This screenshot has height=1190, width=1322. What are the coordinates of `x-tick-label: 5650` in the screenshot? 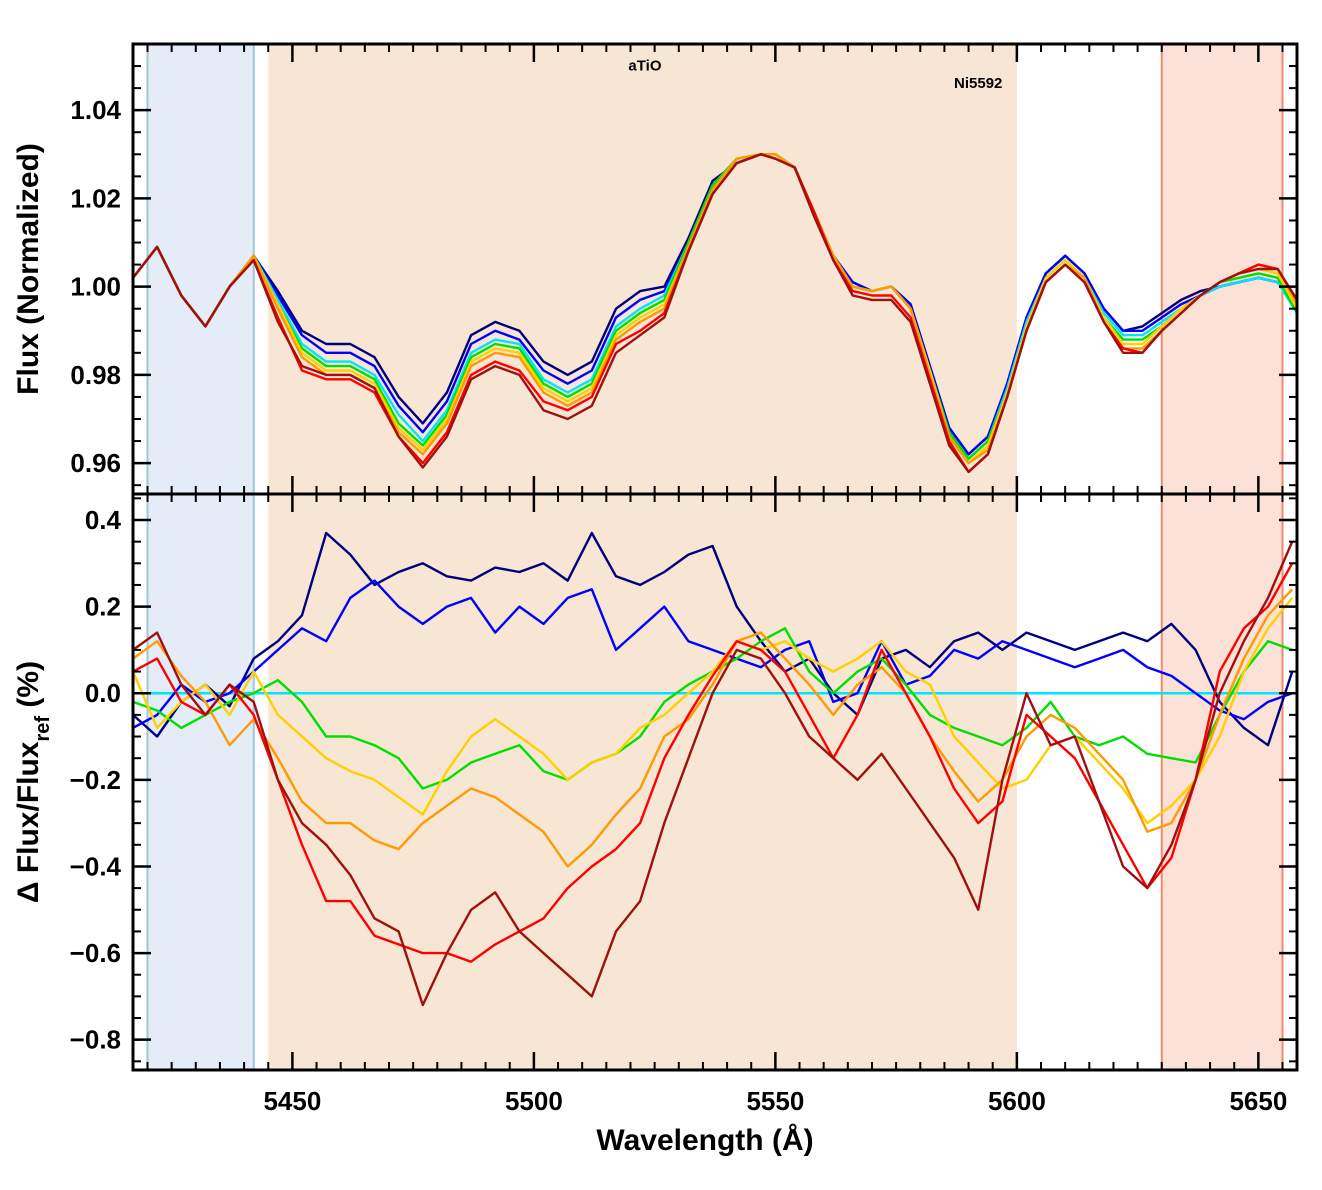 It's located at (1258, 1101).